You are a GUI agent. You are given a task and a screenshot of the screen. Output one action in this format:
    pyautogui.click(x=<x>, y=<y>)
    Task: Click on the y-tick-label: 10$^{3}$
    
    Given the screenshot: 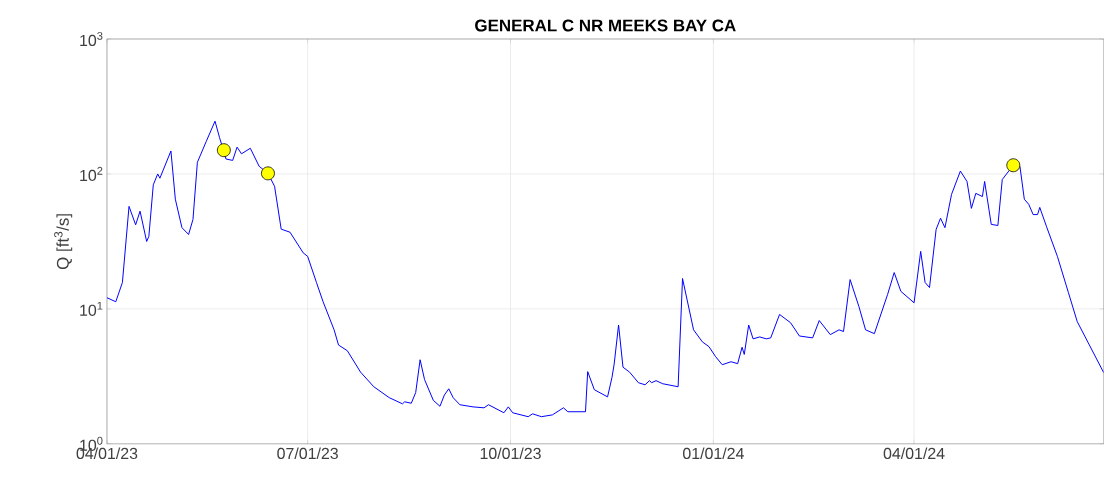 What is the action you would take?
    pyautogui.click(x=91, y=39)
    